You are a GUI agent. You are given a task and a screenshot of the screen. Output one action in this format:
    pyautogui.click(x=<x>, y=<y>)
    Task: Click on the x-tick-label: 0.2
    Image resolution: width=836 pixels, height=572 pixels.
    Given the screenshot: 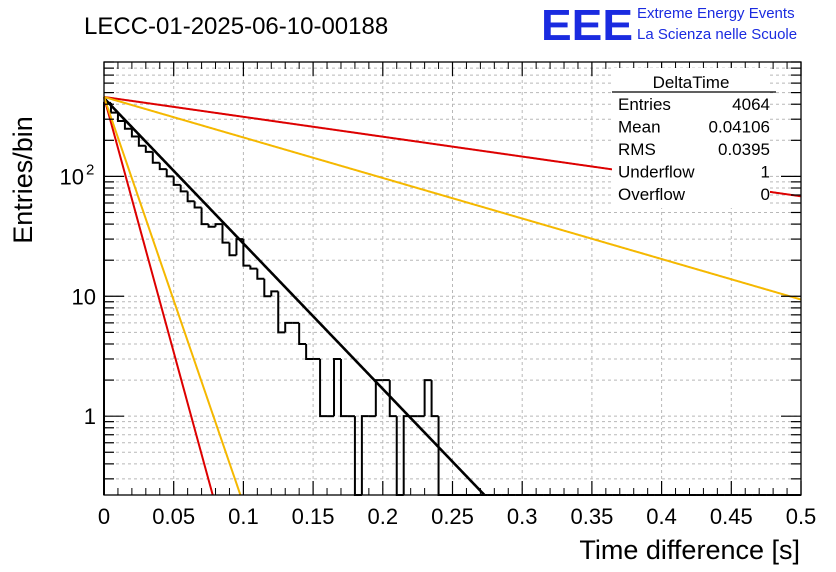 What is the action you would take?
    pyautogui.click(x=383, y=516)
    